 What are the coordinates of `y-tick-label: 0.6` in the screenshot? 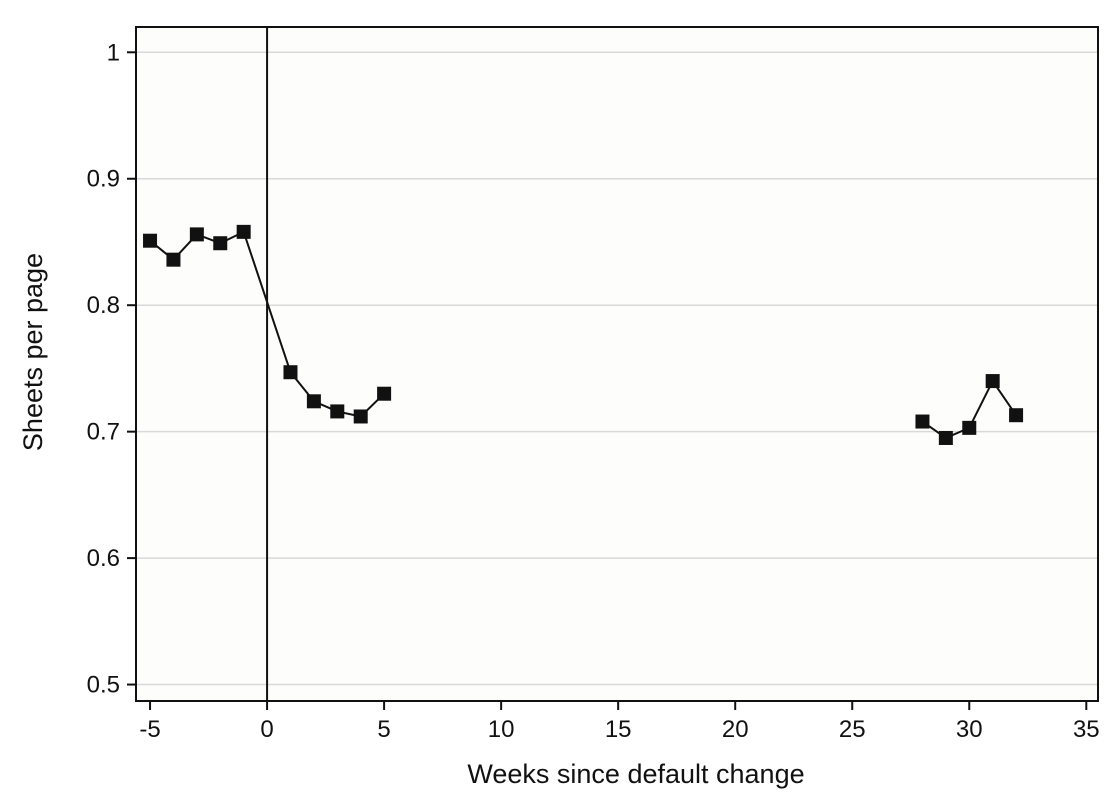 It's located at (103, 558).